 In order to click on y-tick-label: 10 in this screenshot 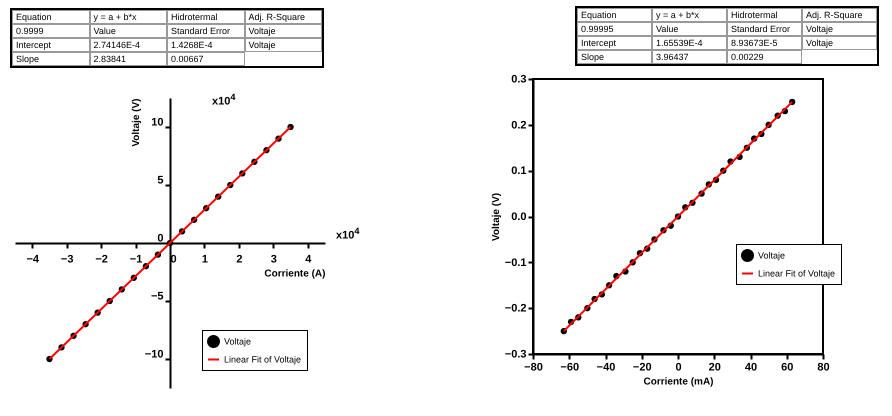, I will do `click(157, 122)`.